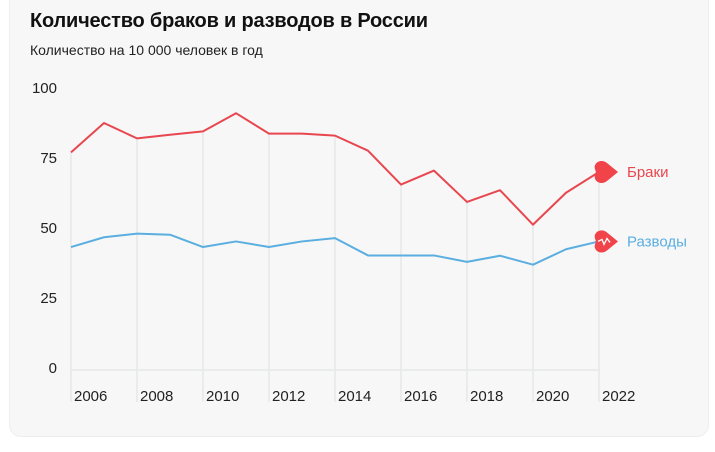 Image resolution: width=715 pixels, height=452 pixels. Describe the element at coordinates (606, 241) in the screenshot. I see `broken-heart-icon` at that location.